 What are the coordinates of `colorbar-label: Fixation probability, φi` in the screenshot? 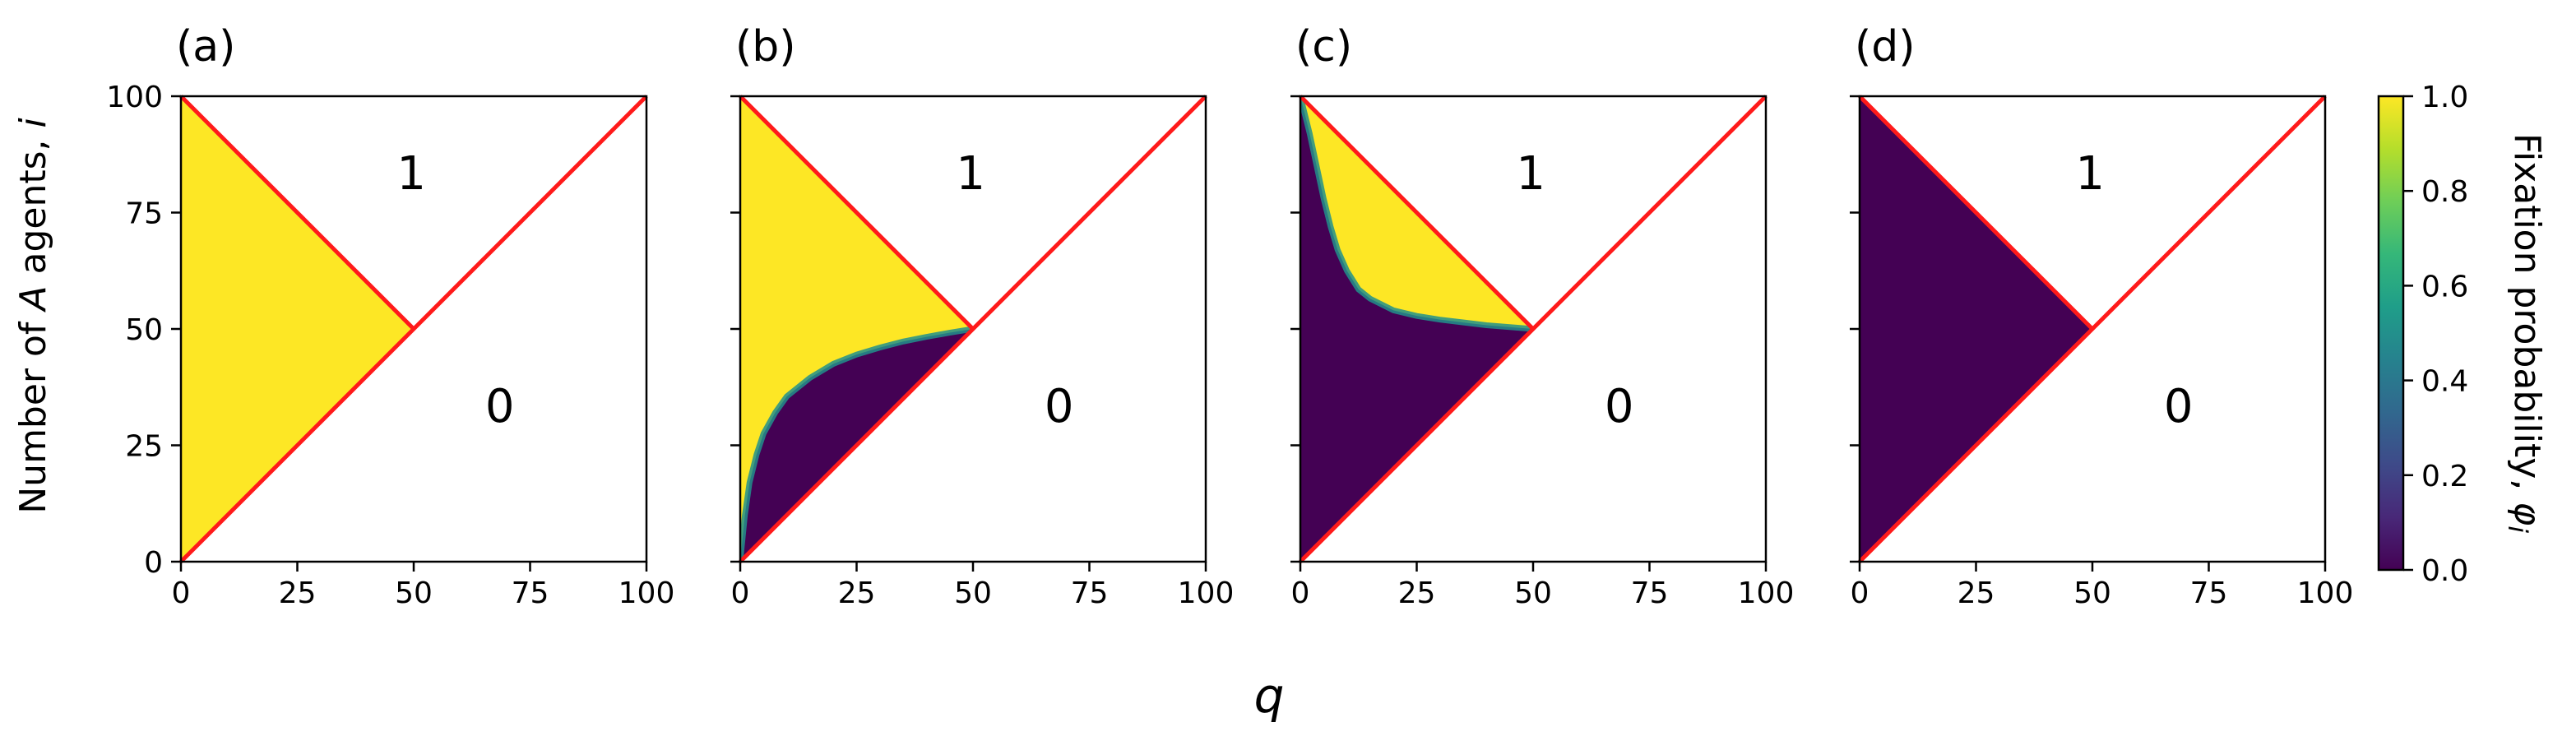 It's located at (2525, 333).